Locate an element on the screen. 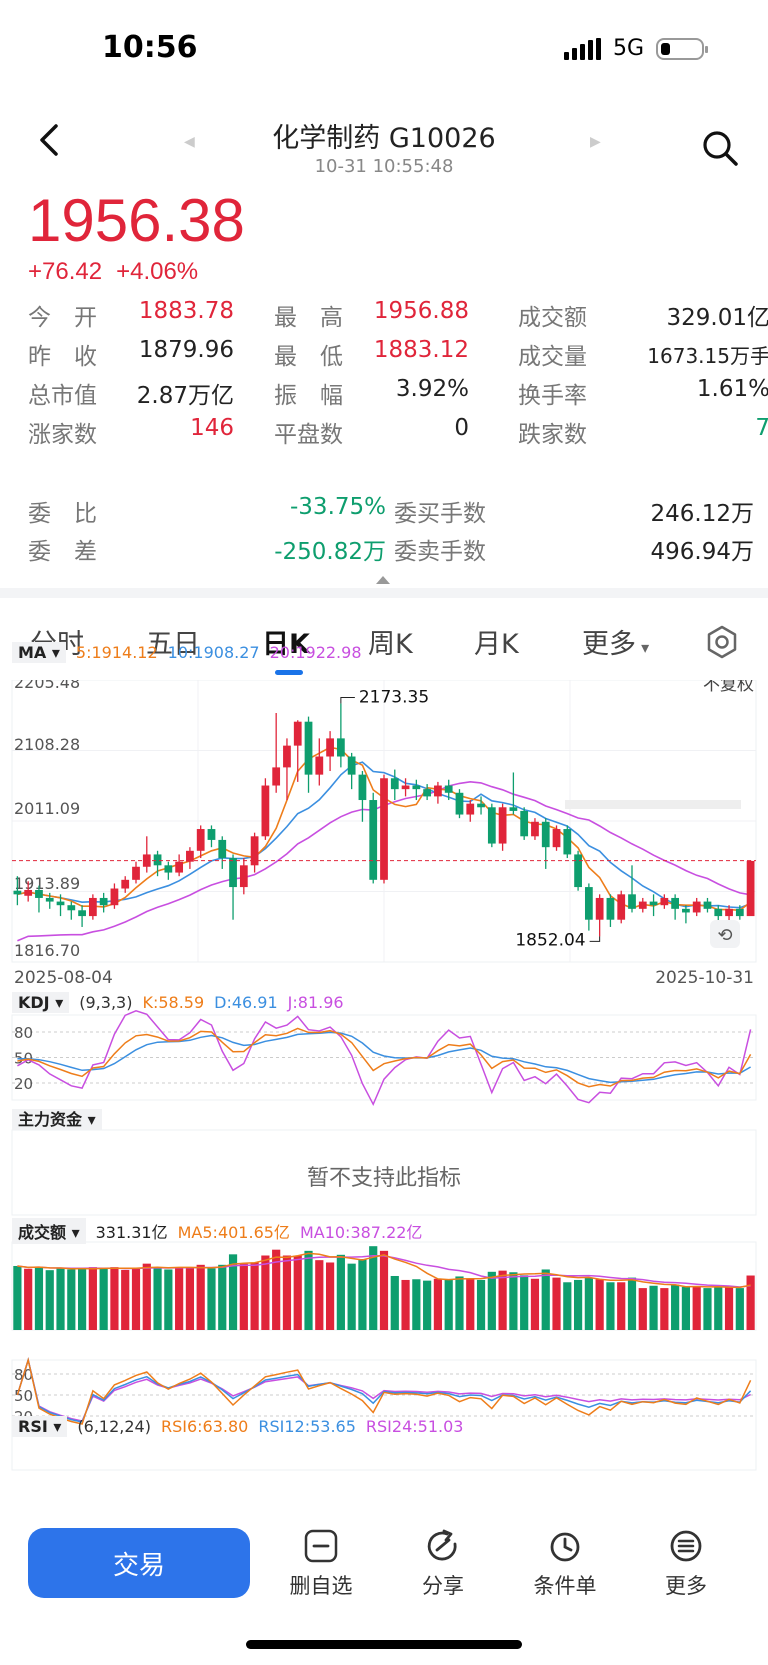 The image size is (768, 1665). remove-watchlist-button: 删自选 is located at coordinates (321, 1564).